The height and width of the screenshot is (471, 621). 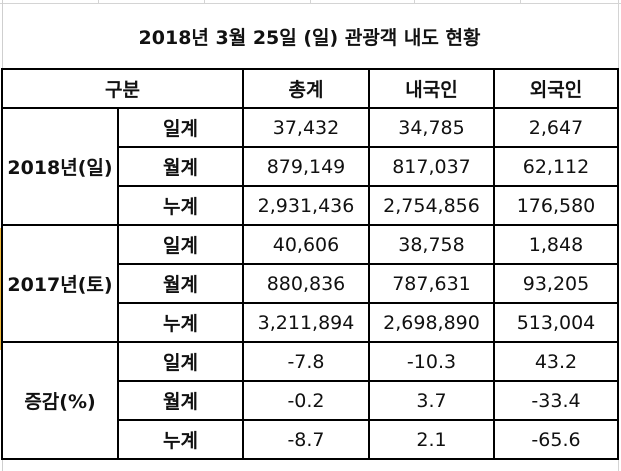 I want to click on cell-total: -8.7, so click(x=306, y=439).